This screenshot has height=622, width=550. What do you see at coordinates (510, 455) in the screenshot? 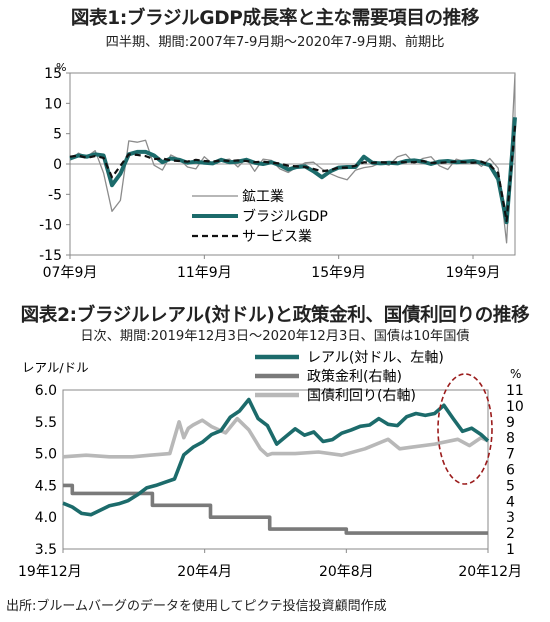
I see `chart2-y-right-tick-label: 7` at bounding box center [510, 455].